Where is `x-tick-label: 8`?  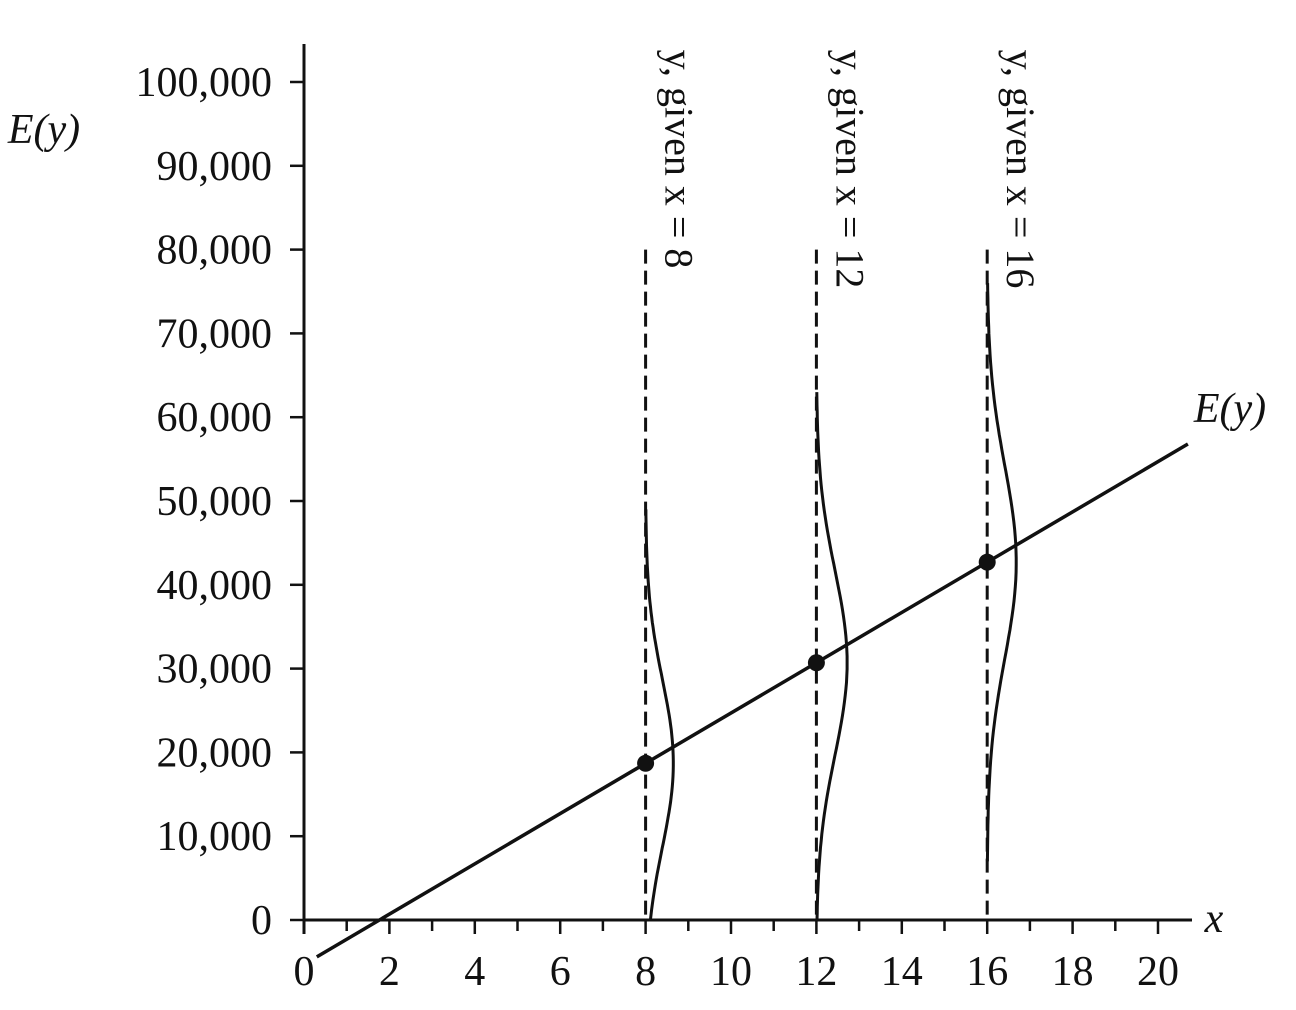 x-tick-label: 8 is located at coordinates (645, 972).